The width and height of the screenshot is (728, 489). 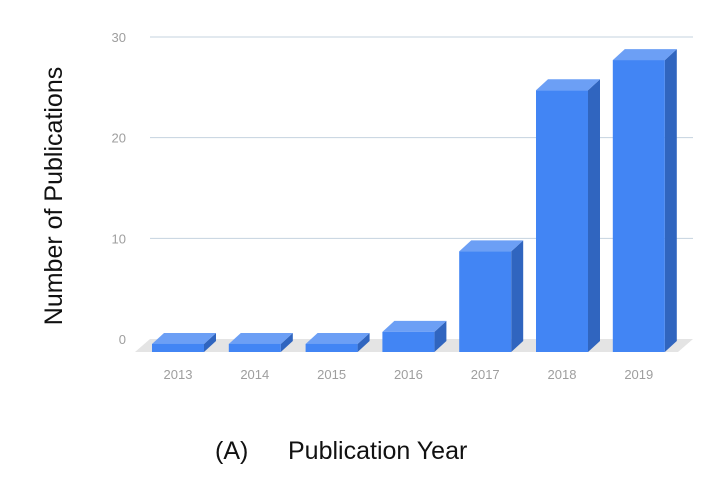 I want to click on bar-2013, so click(x=184, y=342).